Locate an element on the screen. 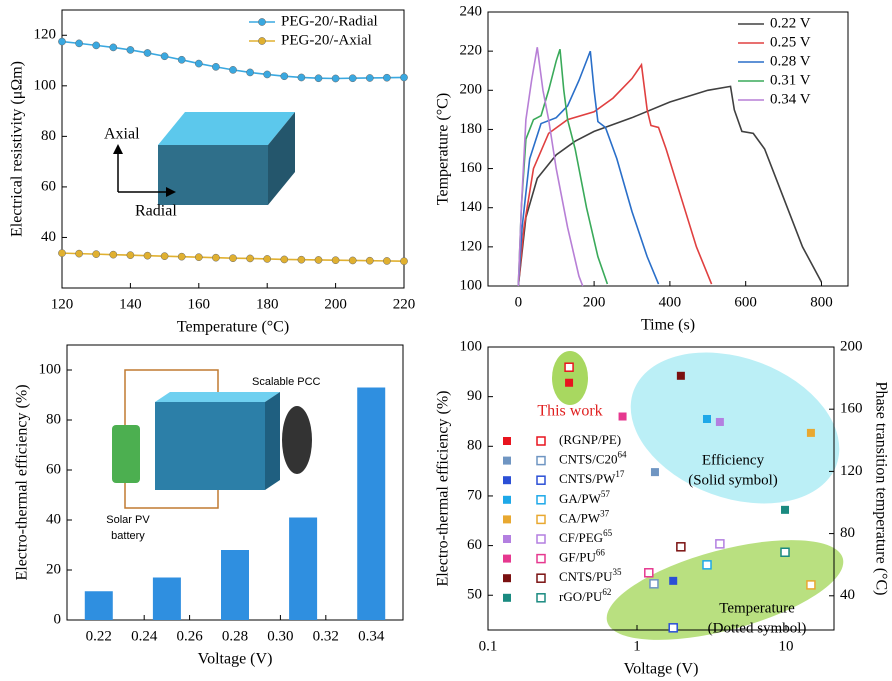 The height and width of the screenshot is (681, 892). annotation: This work is located at coordinates (569, 411).